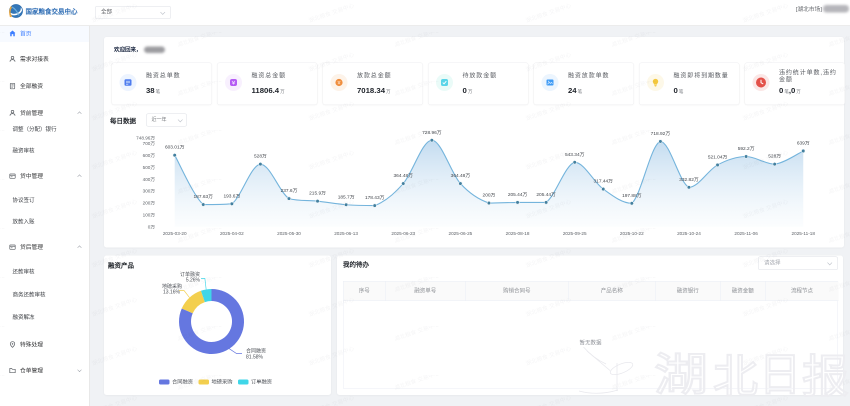 This screenshot has width=850, height=406. Describe the element at coordinates (190, 274) in the screenshot. I see `svg-text: 订单融资` at that location.